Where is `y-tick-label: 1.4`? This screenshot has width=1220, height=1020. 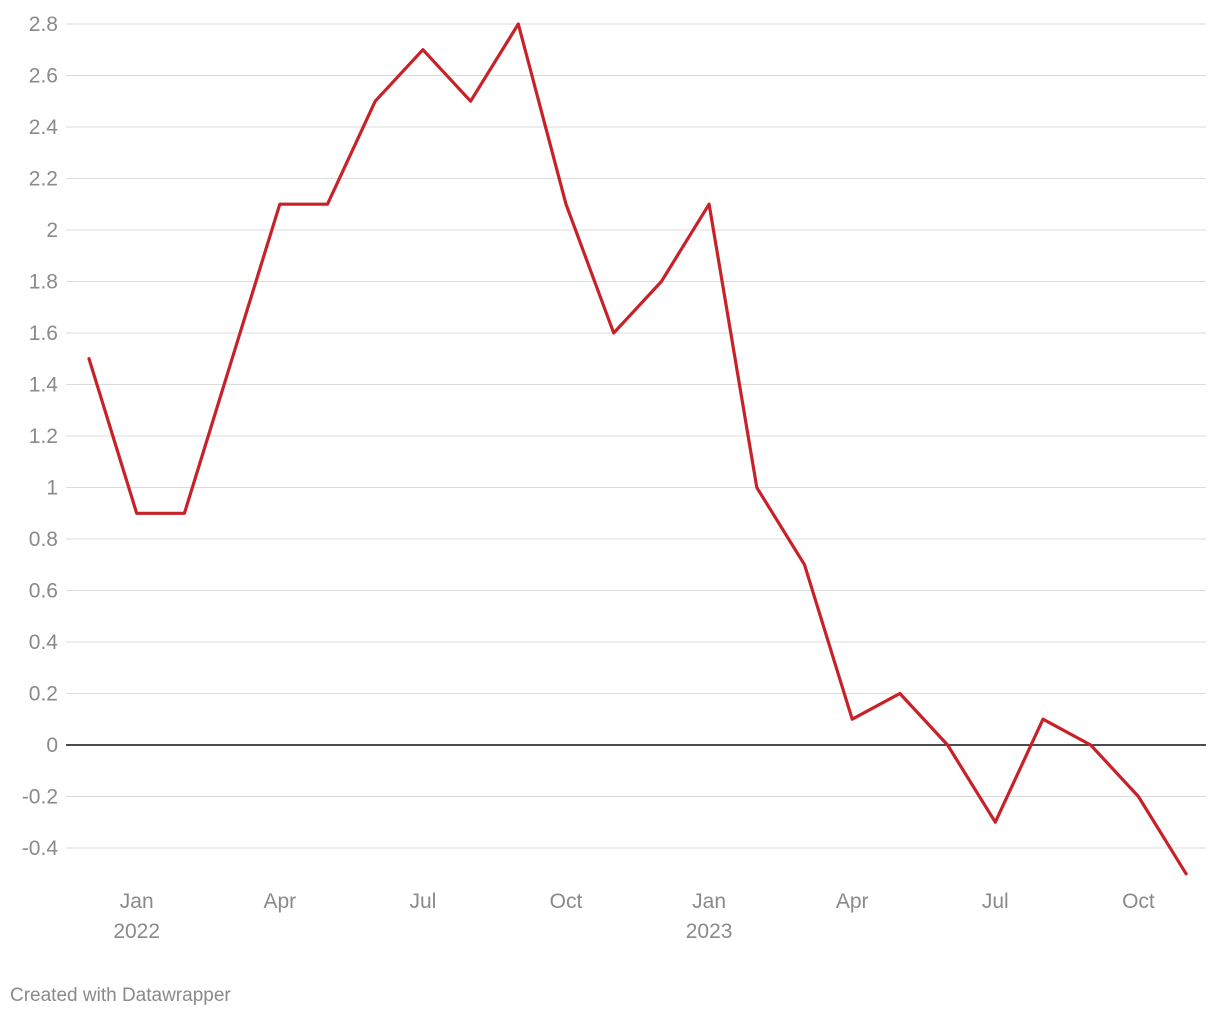
y-tick-label: 1.4 is located at coordinates (44, 385).